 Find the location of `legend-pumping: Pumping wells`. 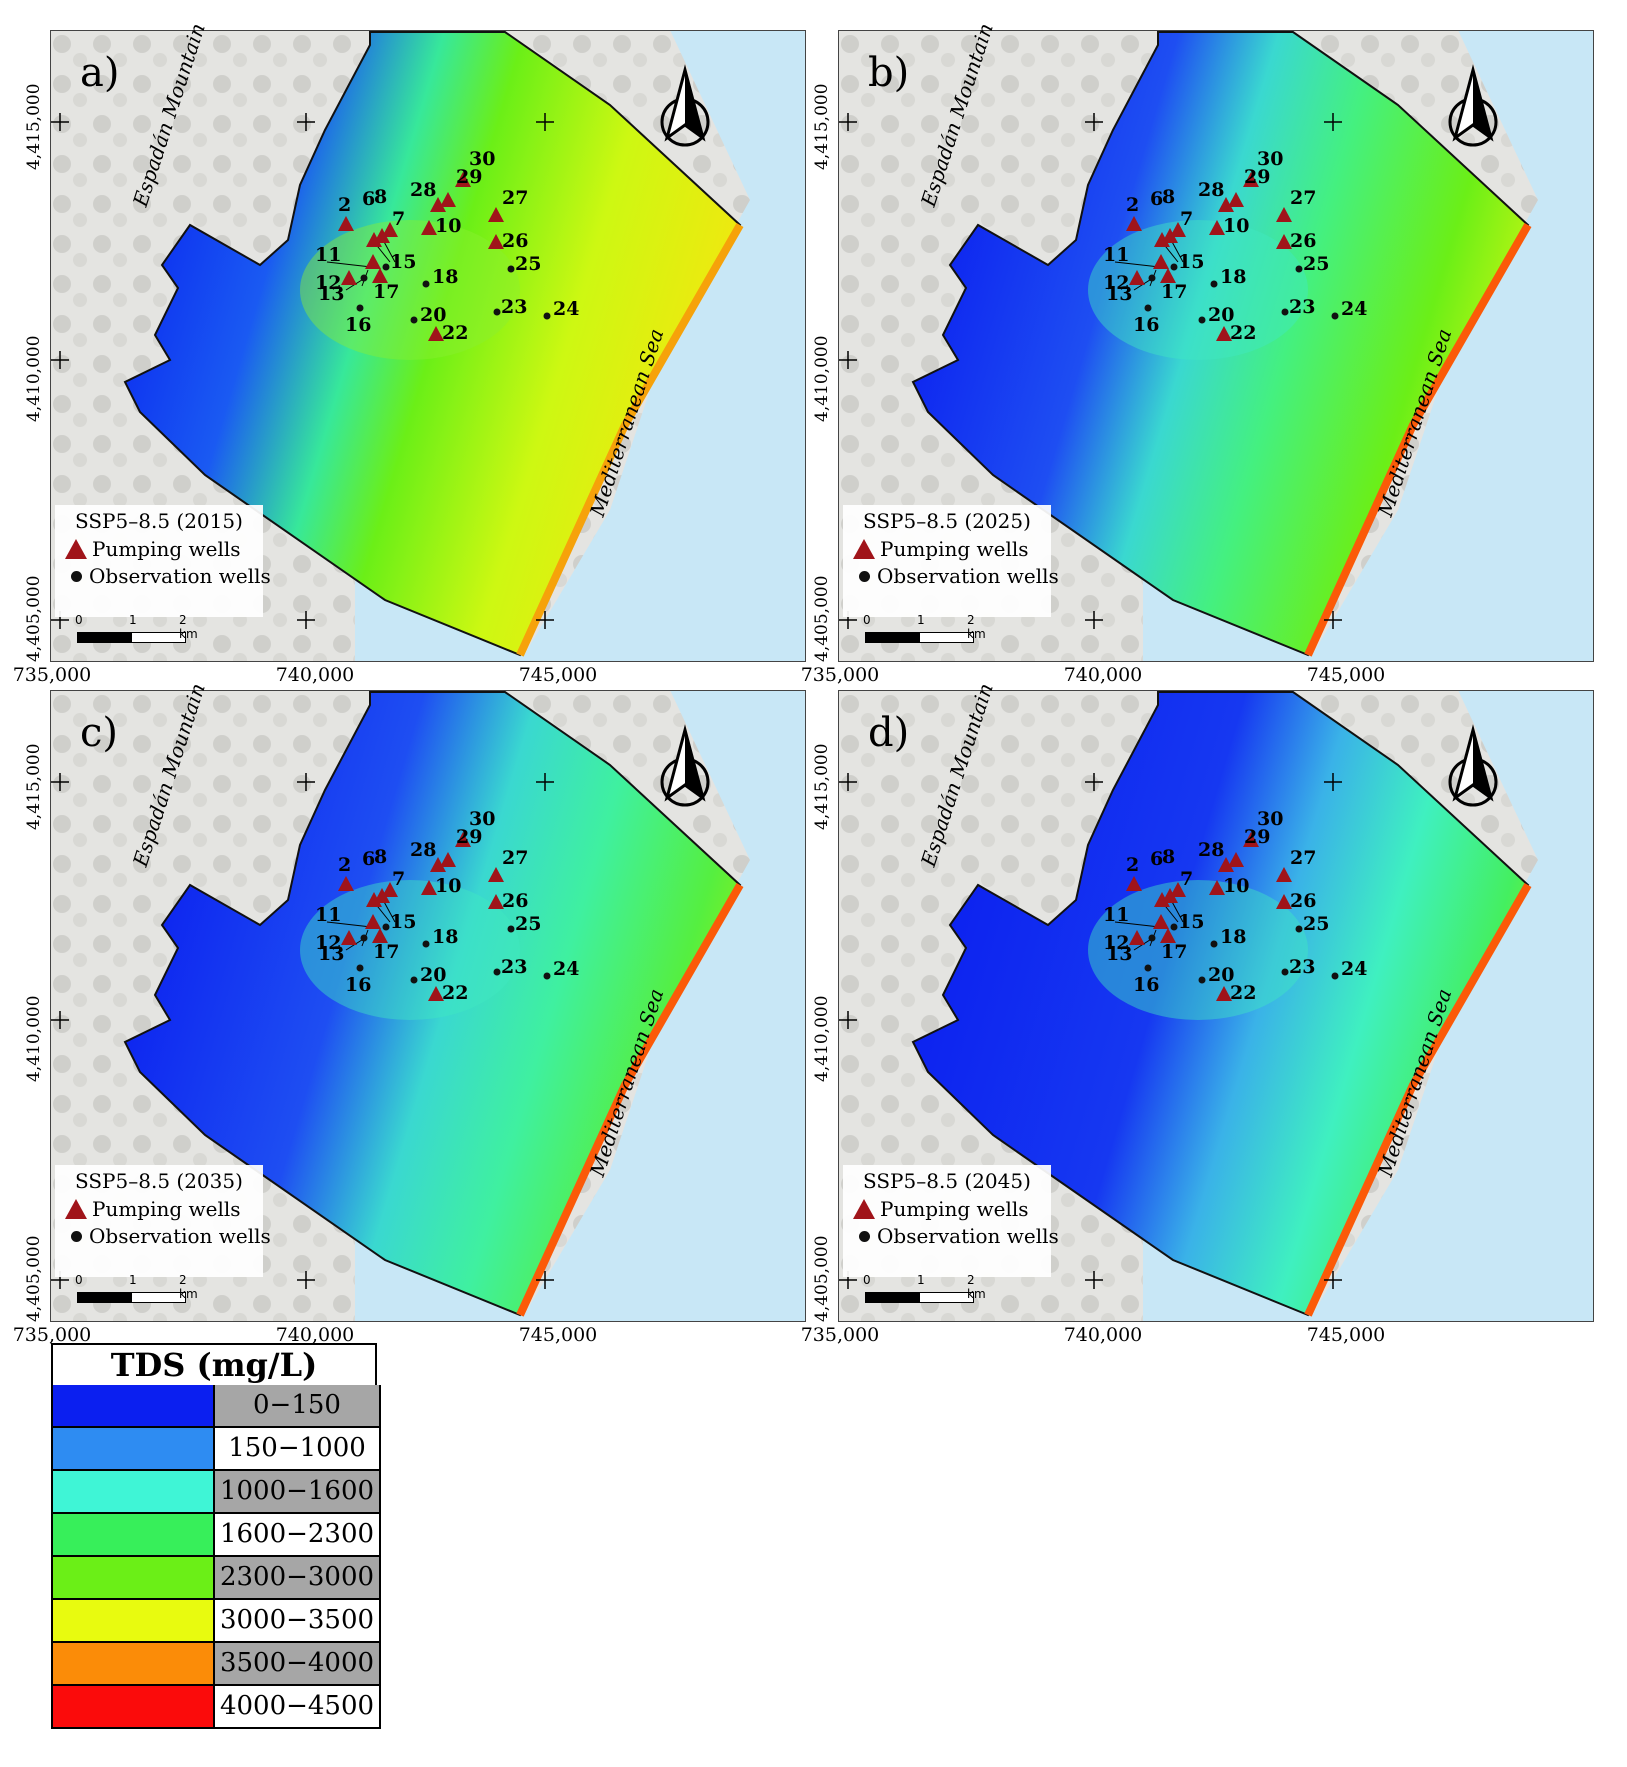

legend-pumping: Pumping wells is located at coordinates (941, 549).